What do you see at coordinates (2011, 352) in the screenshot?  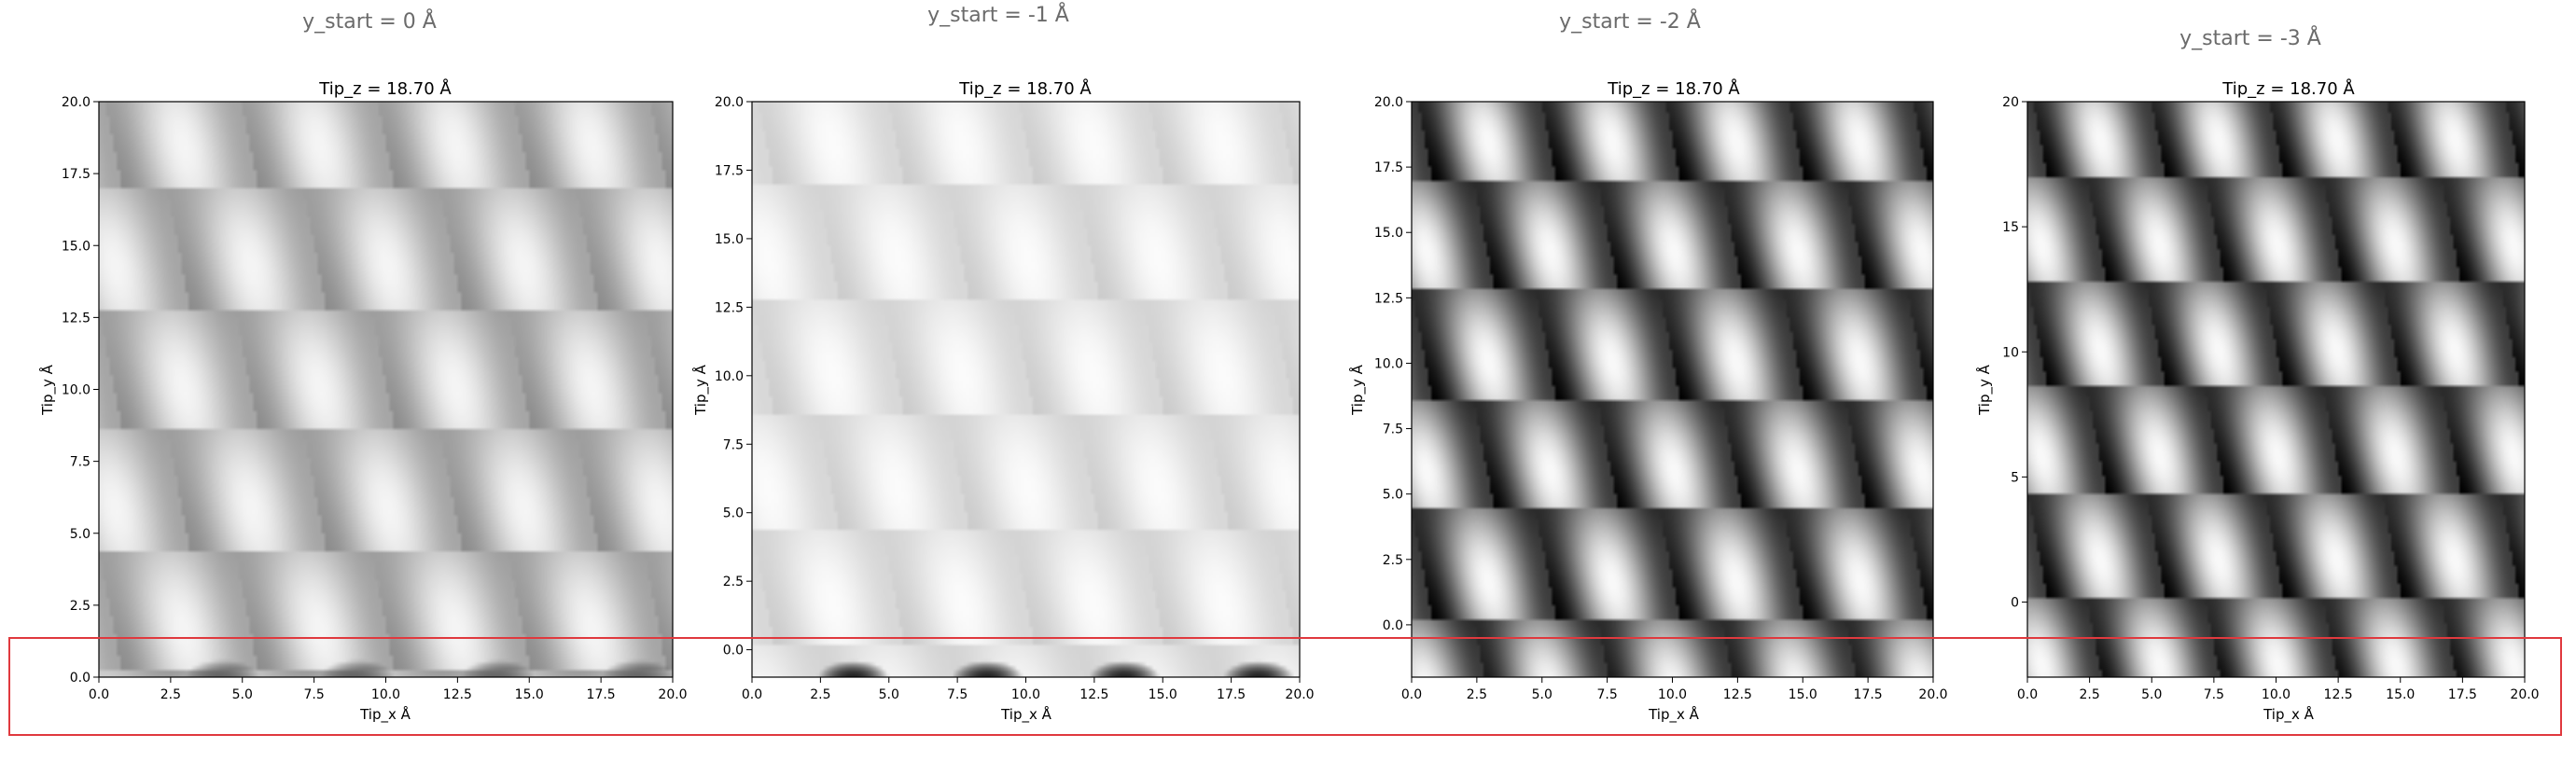 I see `y-tick-label: 10` at bounding box center [2011, 352].